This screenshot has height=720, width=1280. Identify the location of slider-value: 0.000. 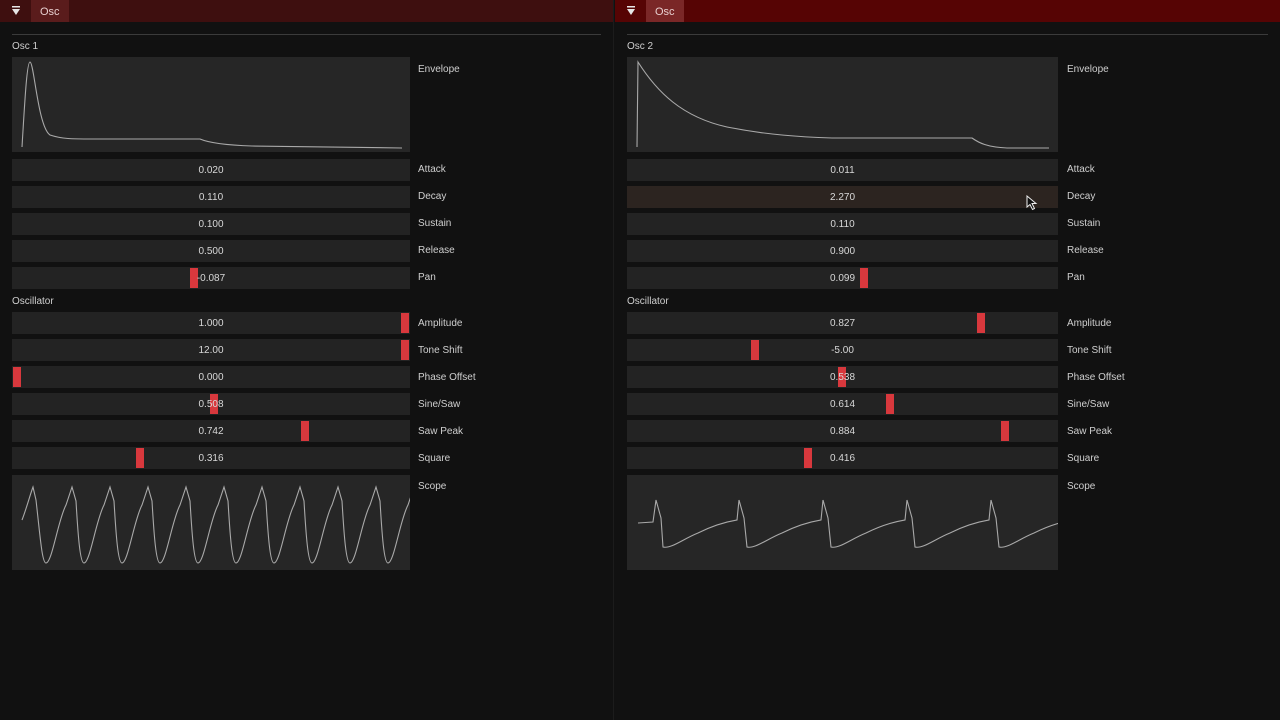
(211, 377).